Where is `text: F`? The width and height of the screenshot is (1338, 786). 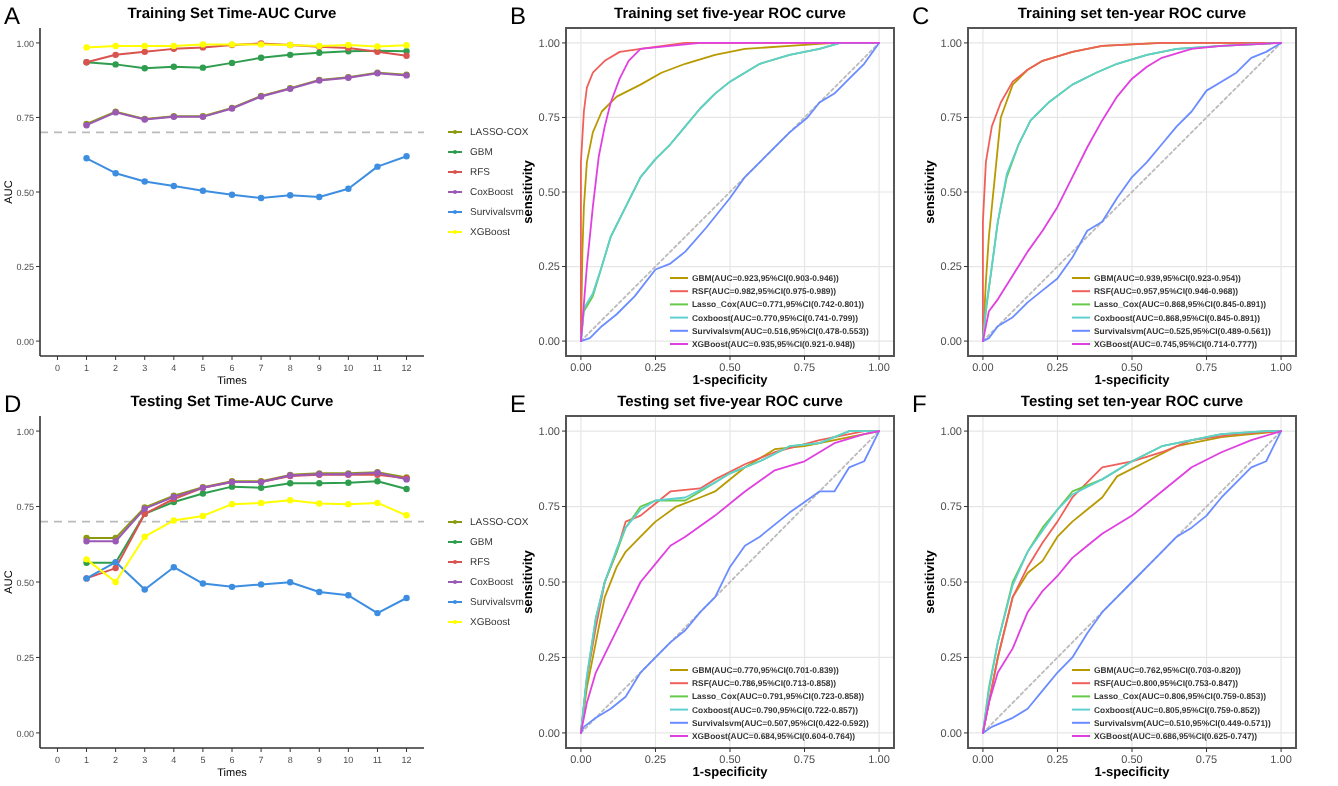 text: F is located at coordinates (919, 404).